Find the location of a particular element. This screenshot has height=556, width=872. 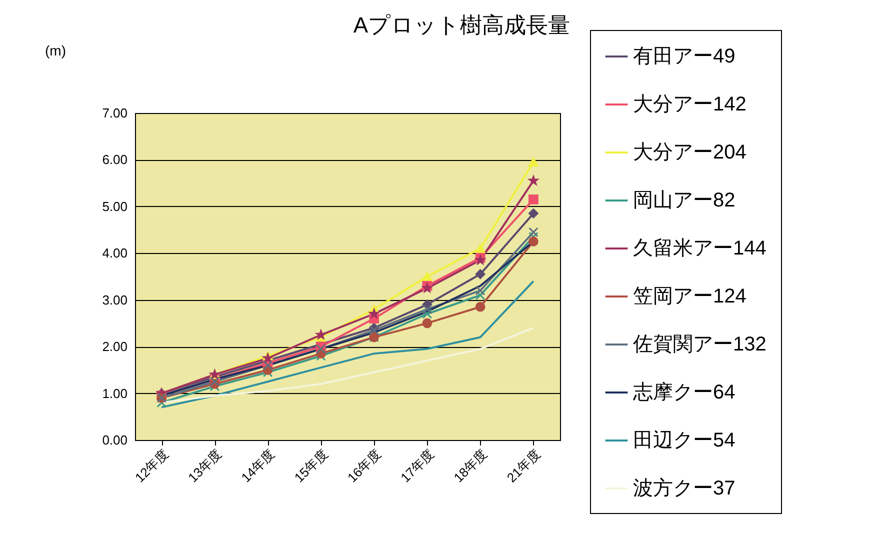

x-tick-label: 12年度 is located at coordinates (152, 466).